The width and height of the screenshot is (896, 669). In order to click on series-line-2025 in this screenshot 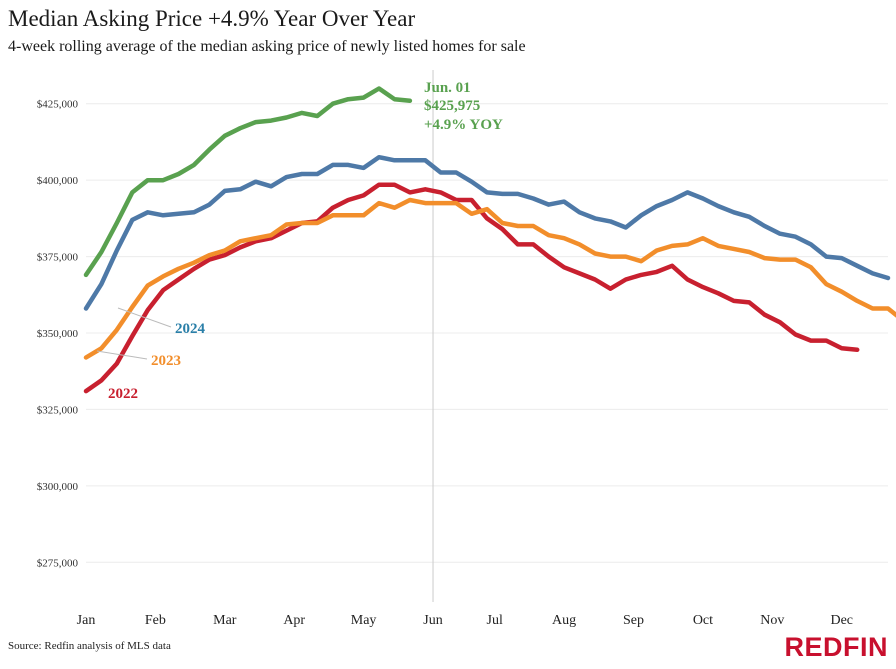, I will do `click(248, 182)`.